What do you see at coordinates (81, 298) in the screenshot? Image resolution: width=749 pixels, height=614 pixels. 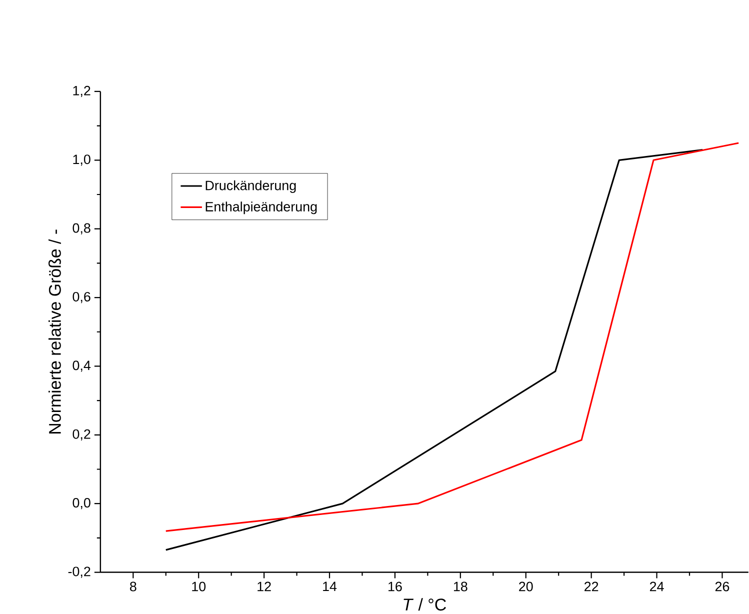 I see `y-tick-label: 0,6` at bounding box center [81, 298].